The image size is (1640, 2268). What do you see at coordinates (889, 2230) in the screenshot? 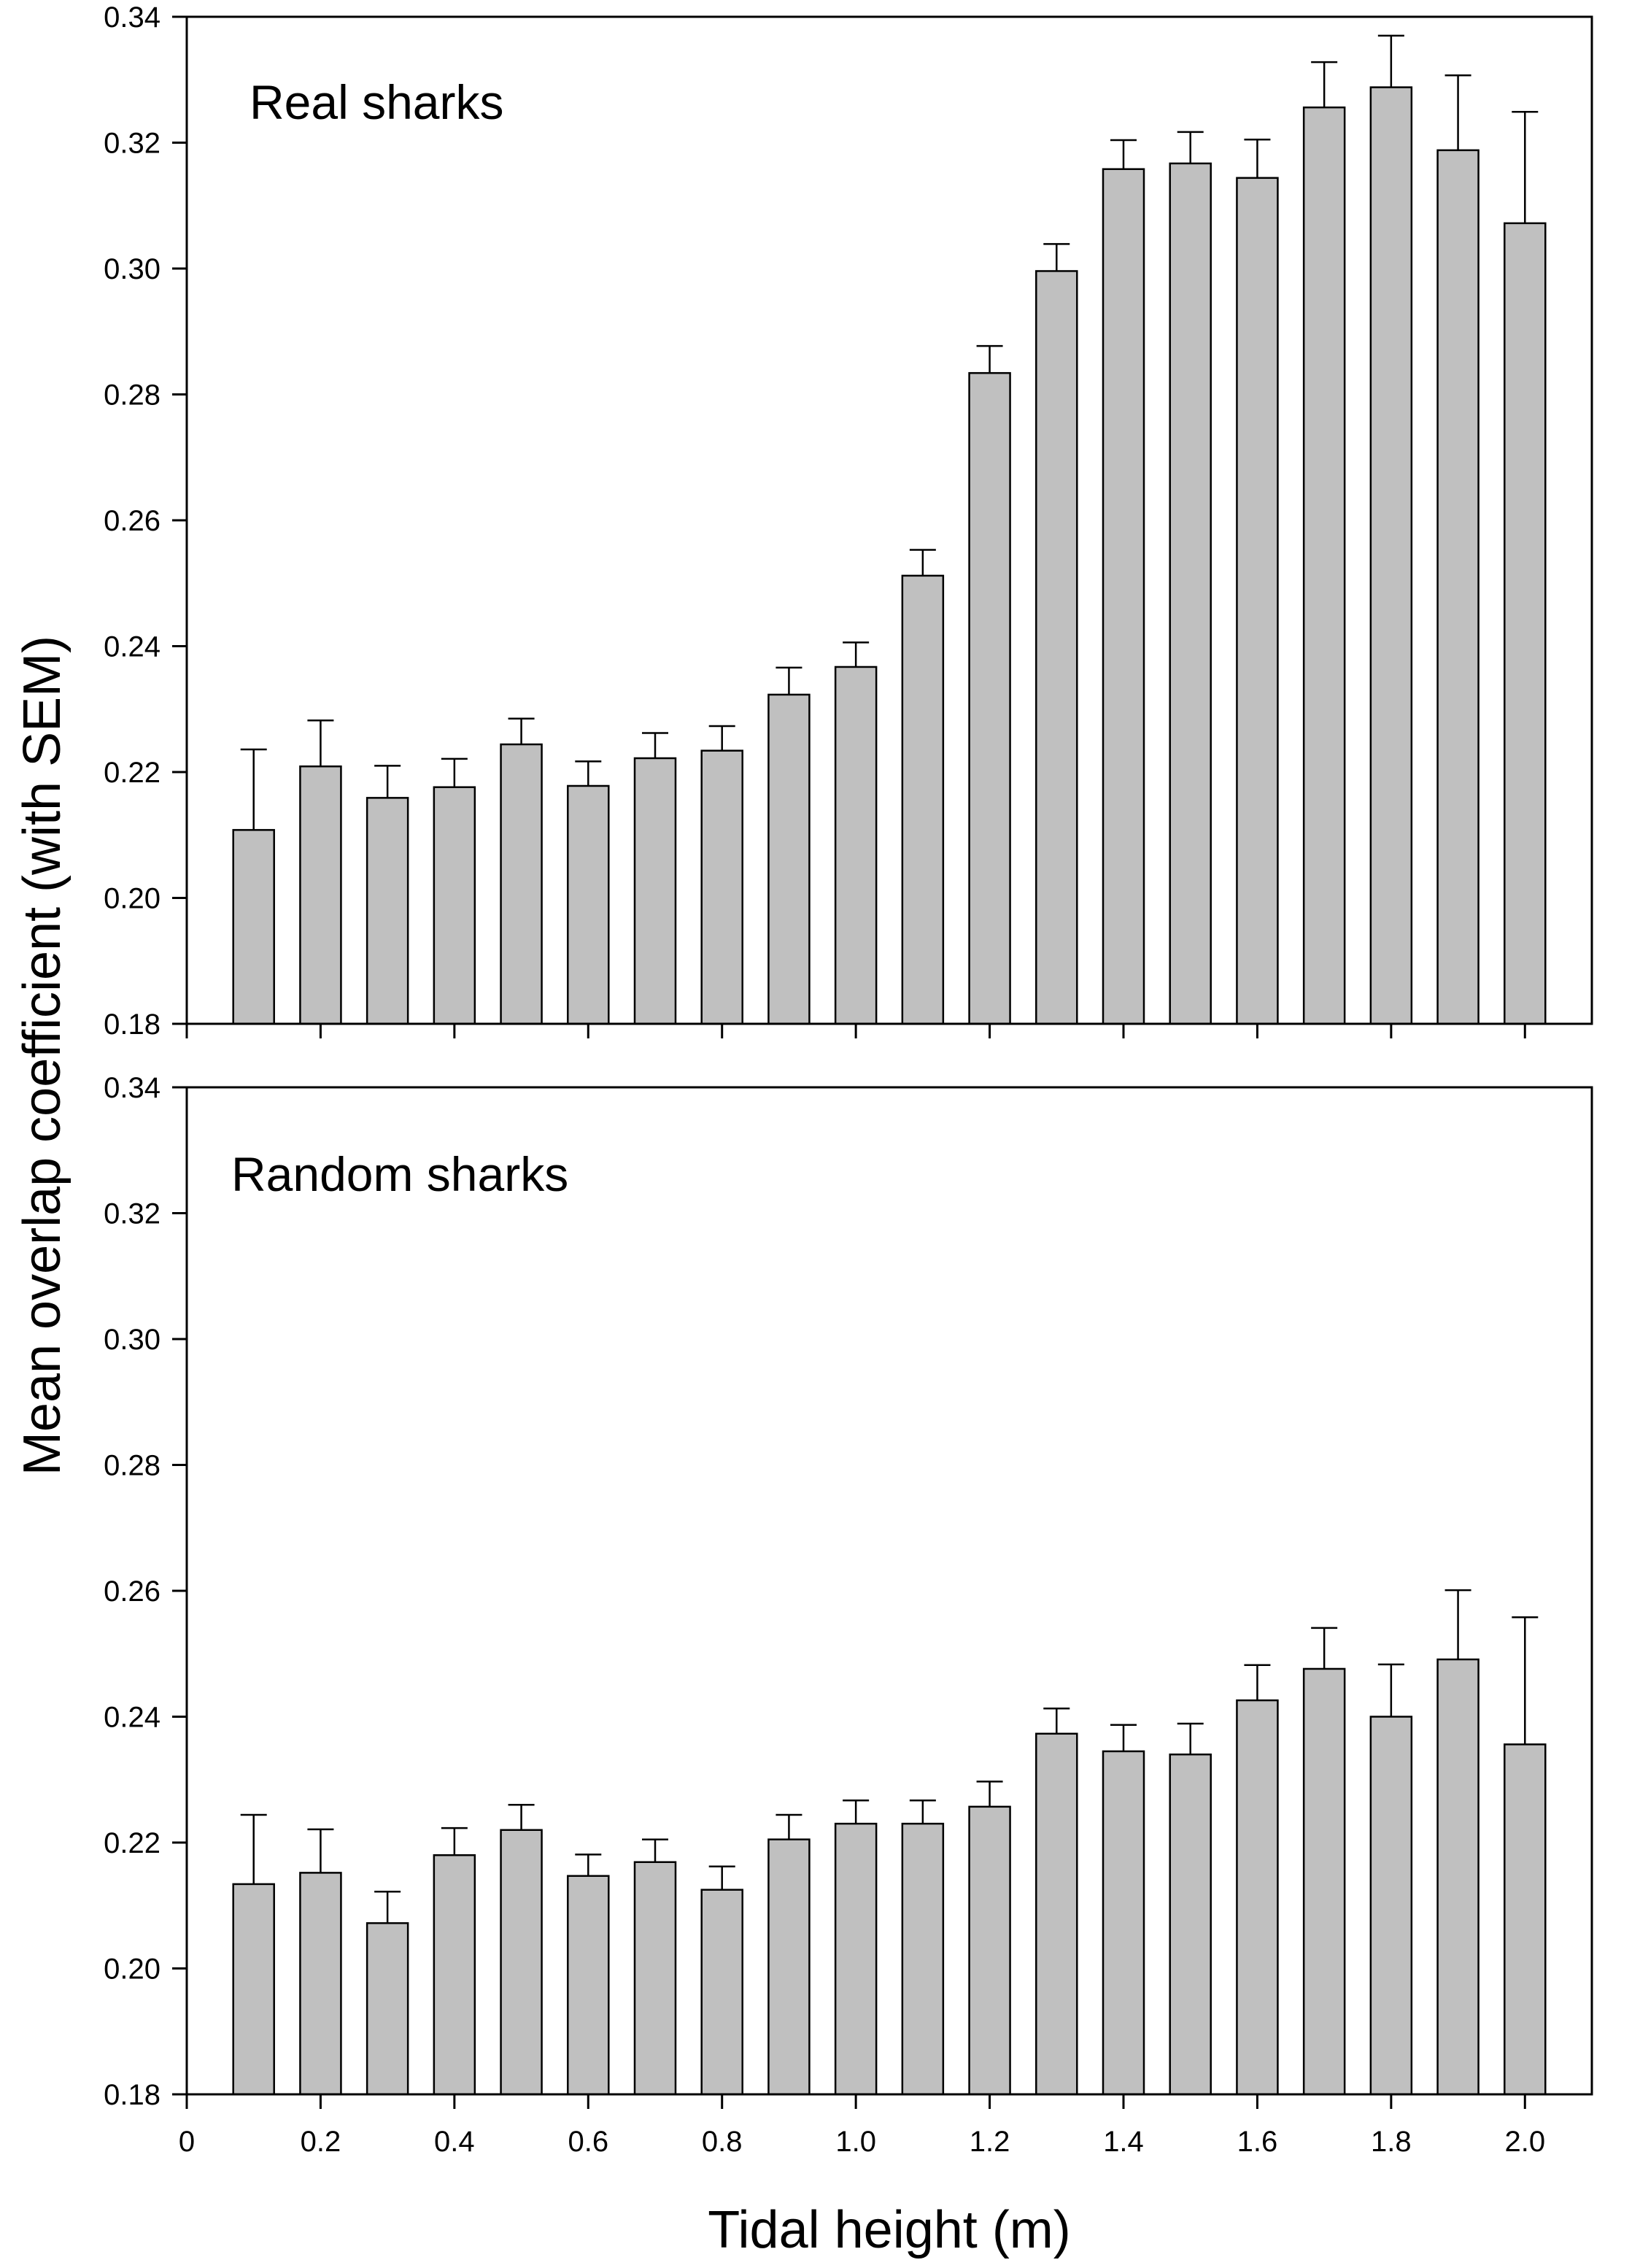
I see `x-axis-title: Tidal height (m)` at bounding box center [889, 2230].